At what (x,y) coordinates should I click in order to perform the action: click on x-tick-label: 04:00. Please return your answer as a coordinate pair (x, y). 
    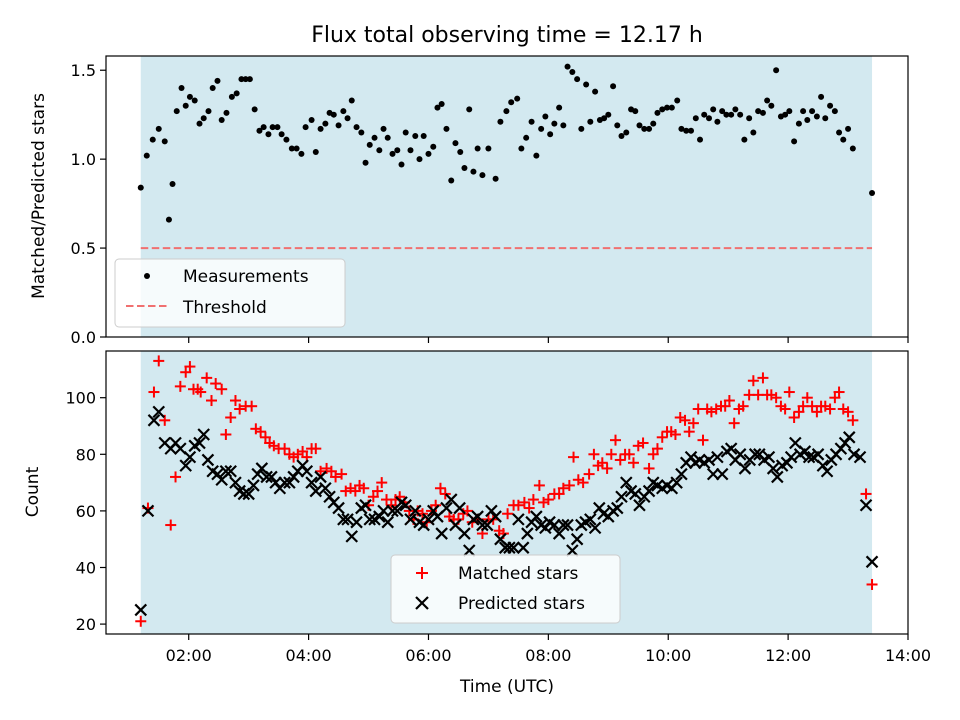
    Looking at the image, I should click on (309, 655).